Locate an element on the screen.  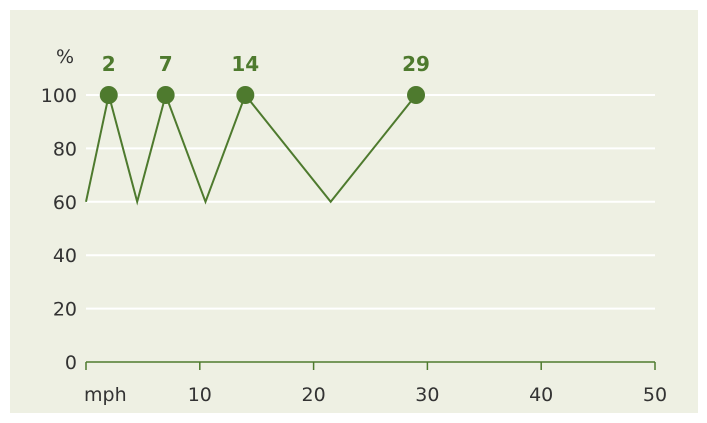
x-axis-ticks: 10 20 30 40 50 is located at coordinates (427, 395).